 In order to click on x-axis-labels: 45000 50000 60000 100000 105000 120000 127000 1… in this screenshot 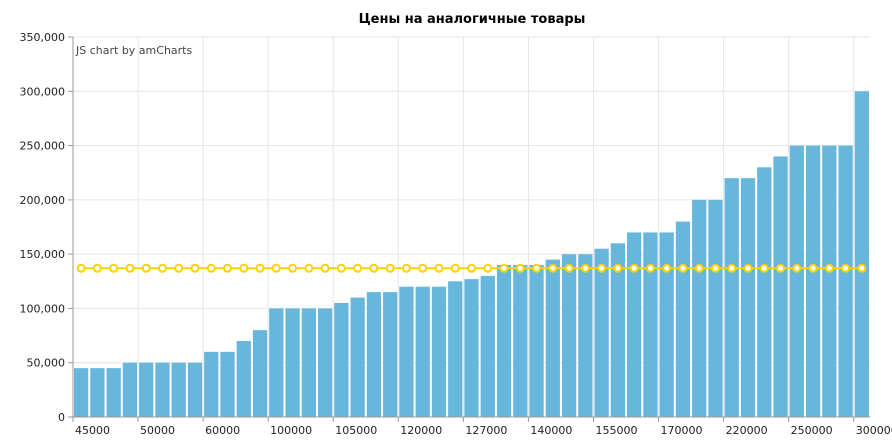, I will do `click(483, 430)`.